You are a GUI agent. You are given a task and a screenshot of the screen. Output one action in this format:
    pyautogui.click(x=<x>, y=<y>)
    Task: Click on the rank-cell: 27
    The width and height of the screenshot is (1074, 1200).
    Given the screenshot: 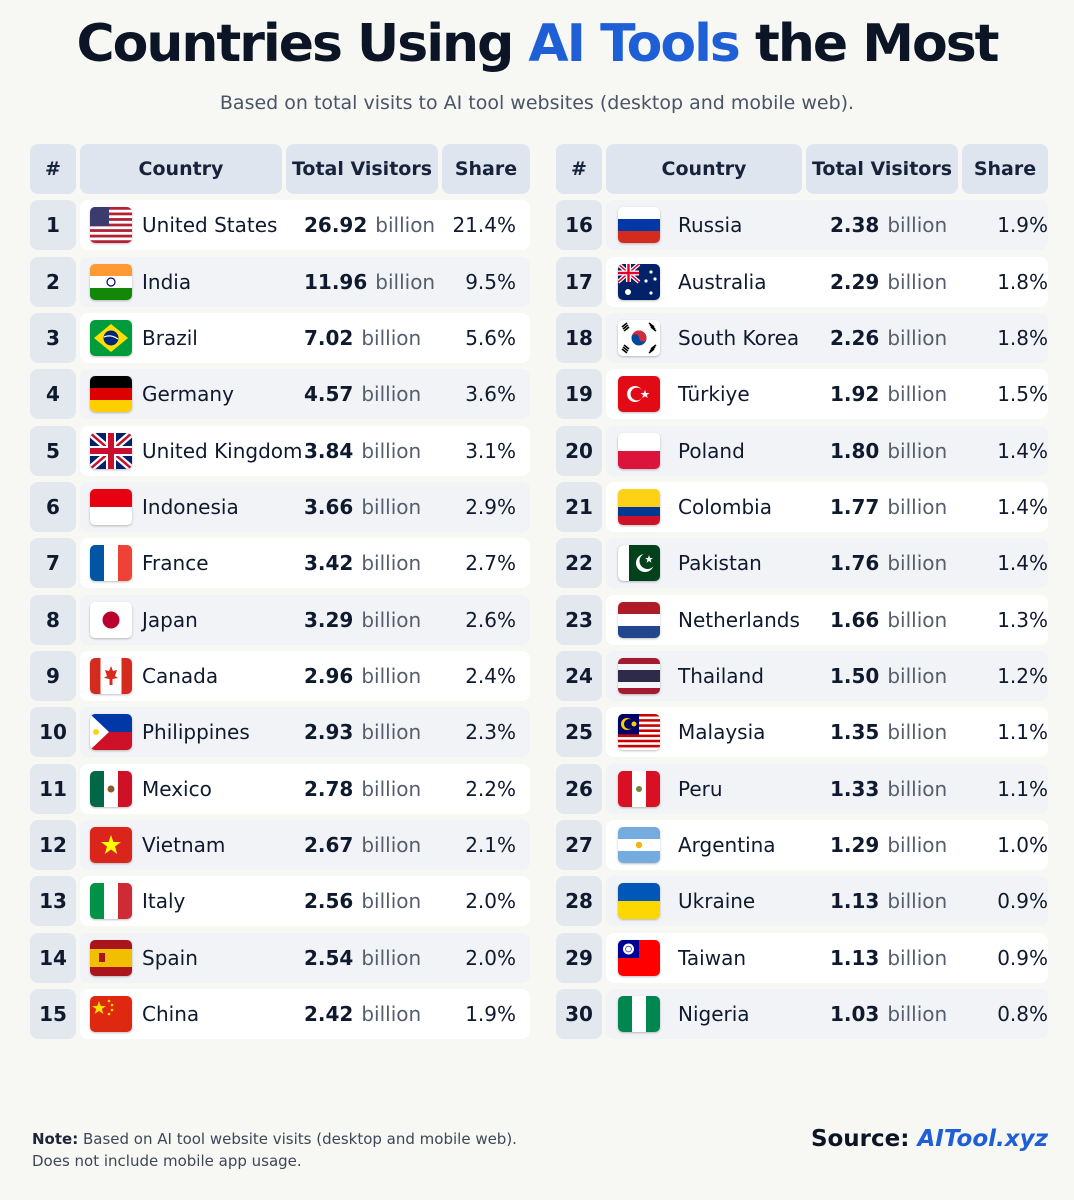 What is the action you would take?
    pyautogui.click(x=579, y=845)
    